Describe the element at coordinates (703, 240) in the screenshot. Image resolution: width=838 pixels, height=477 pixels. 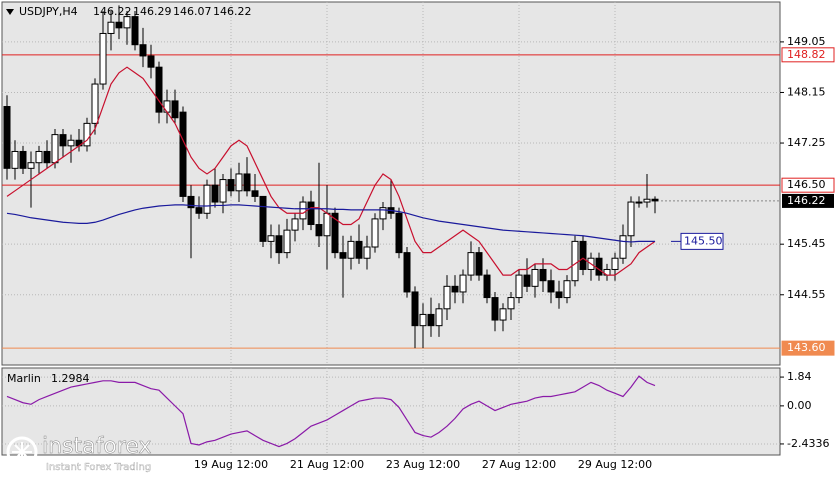
I see `ma-label: 145.50` at that location.